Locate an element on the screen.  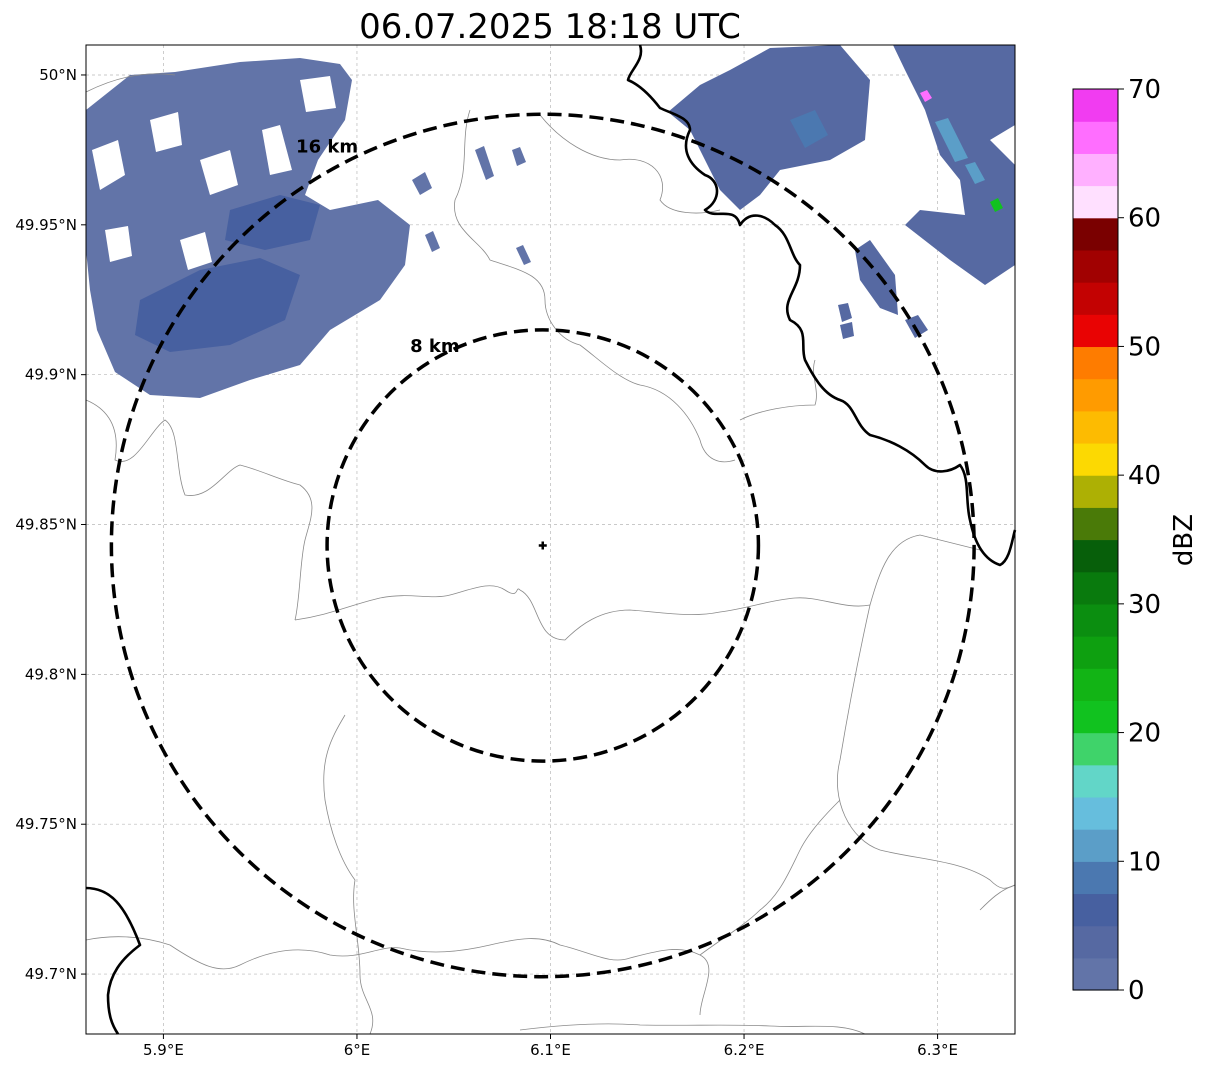
echo-cluster-northeast is located at coordinates (769, 127).